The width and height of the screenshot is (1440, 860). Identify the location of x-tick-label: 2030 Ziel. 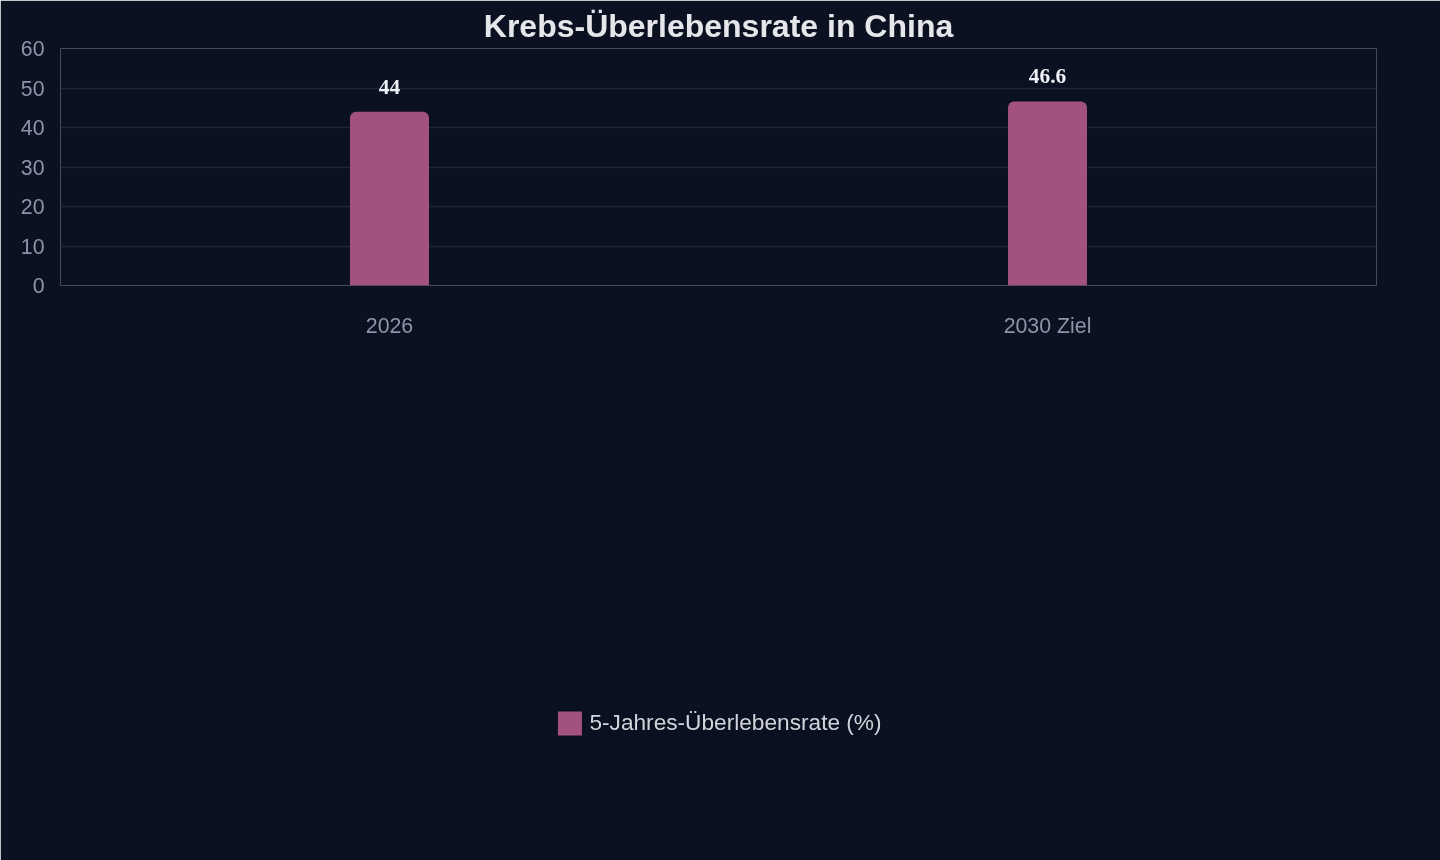
(1047, 325).